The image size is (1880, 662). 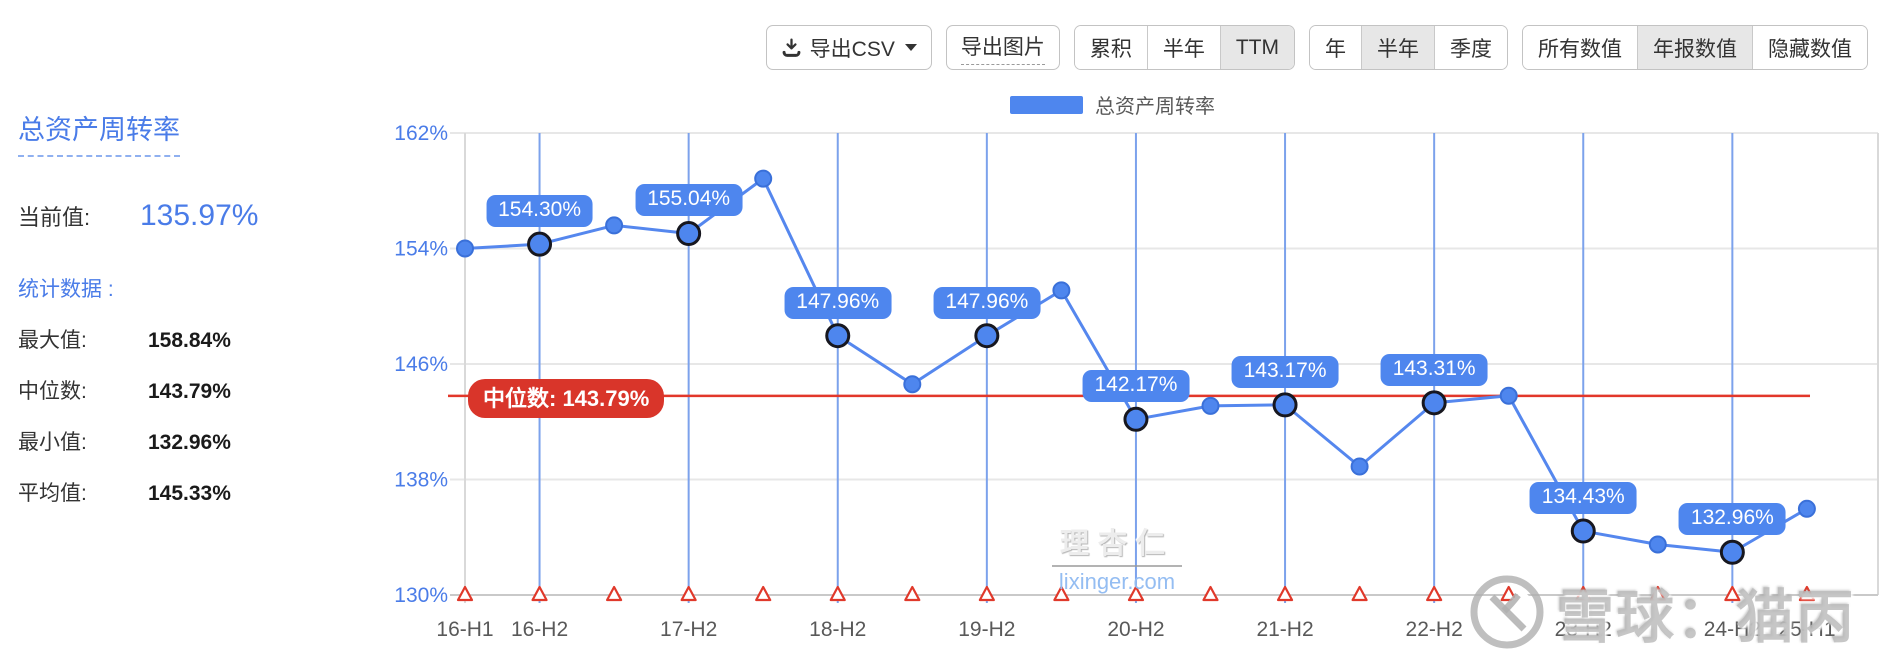 What do you see at coordinates (763, 178) in the screenshot?
I see `data-point-18-H1` at bounding box center [763, 178].